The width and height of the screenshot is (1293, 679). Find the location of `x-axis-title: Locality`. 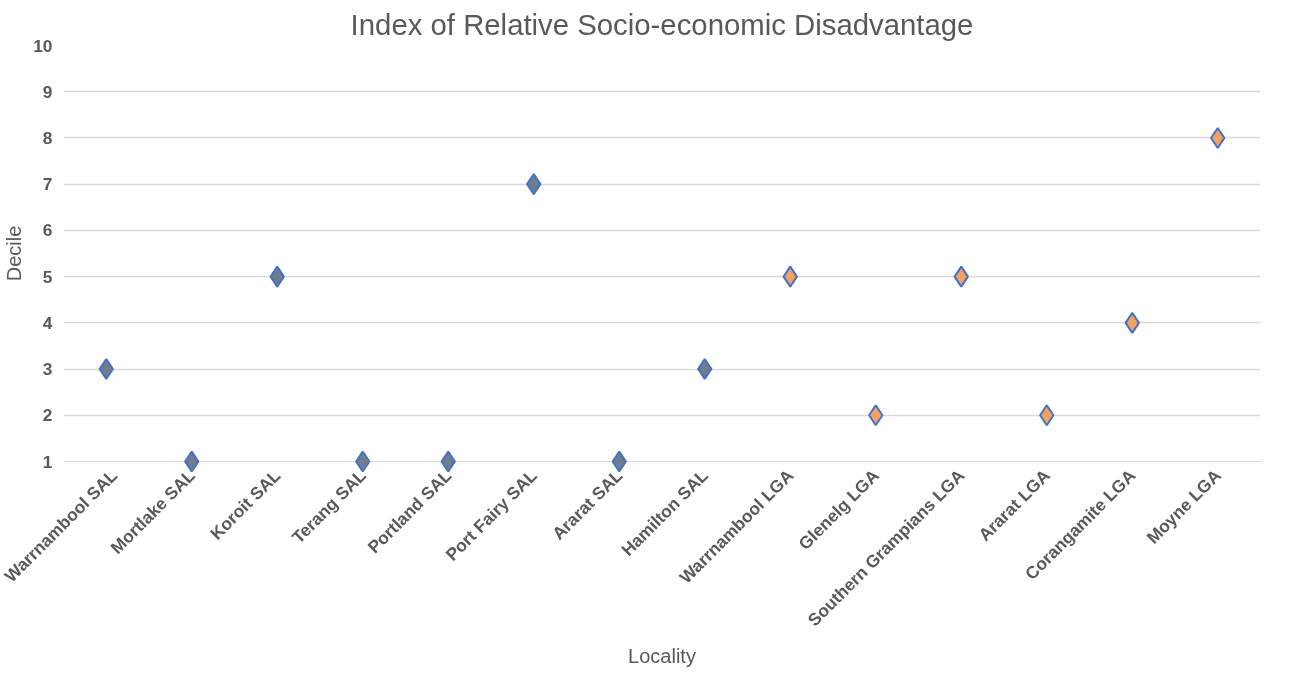

x-axis-title: Locality is located at coordinates (662, 656).